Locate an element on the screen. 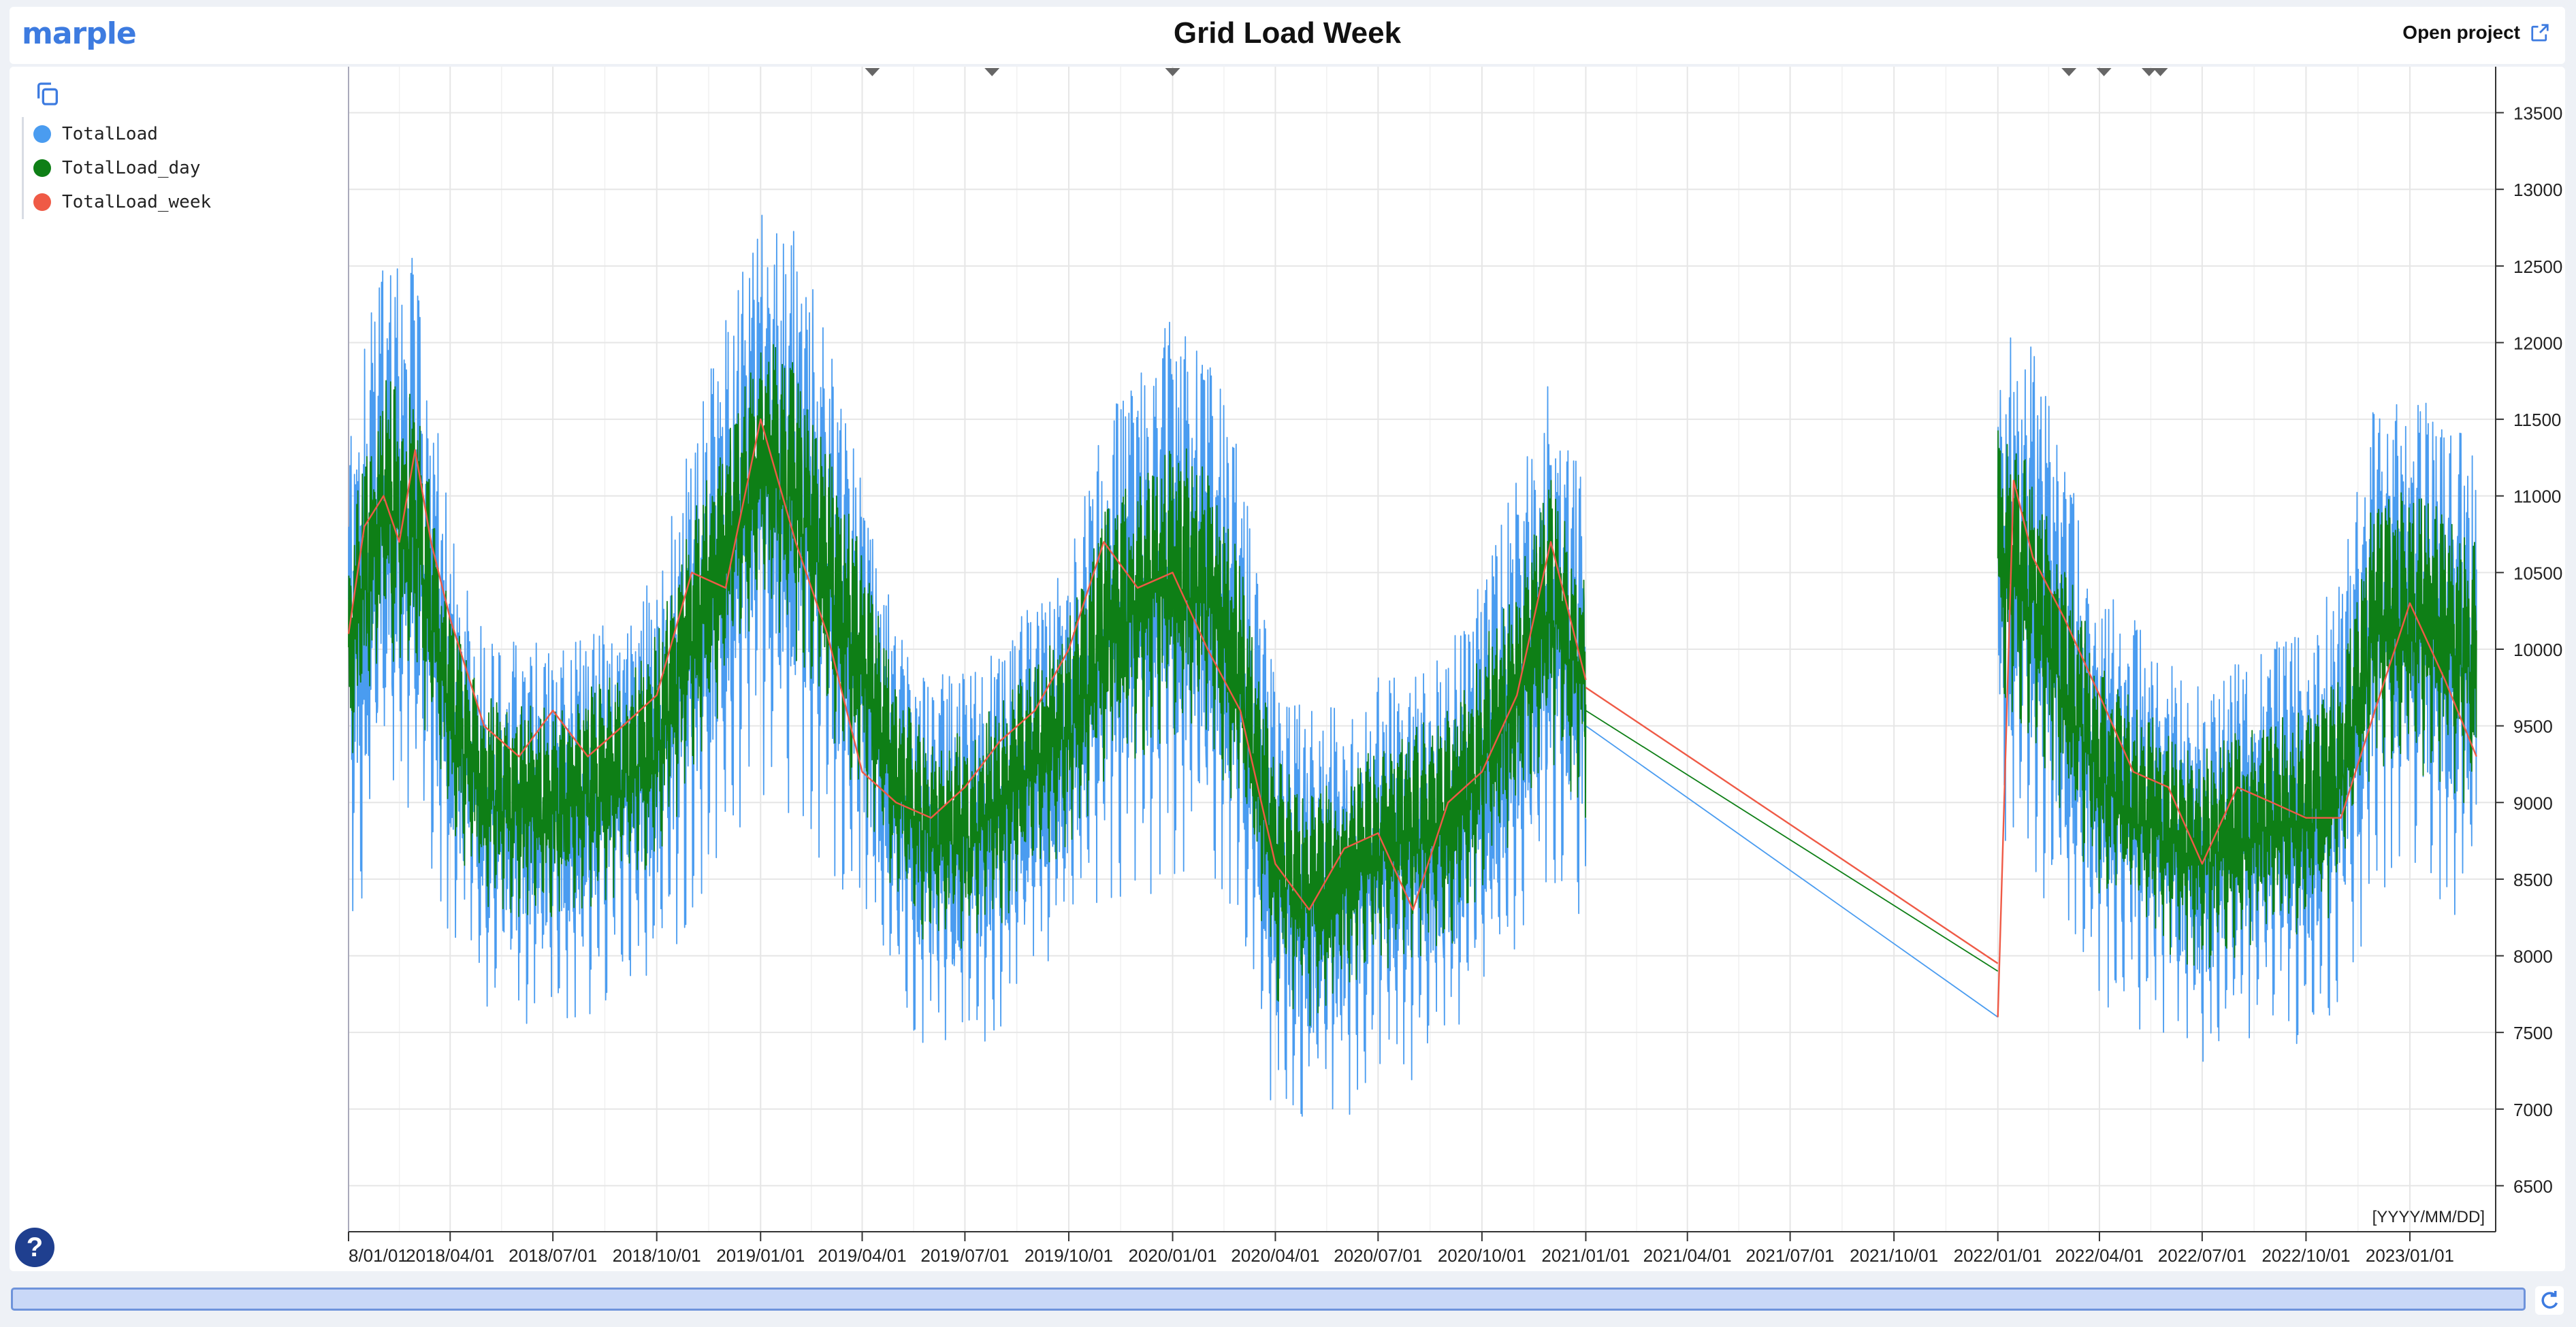  y-tick-label: 10500 is located at coordinates (2537, 573).